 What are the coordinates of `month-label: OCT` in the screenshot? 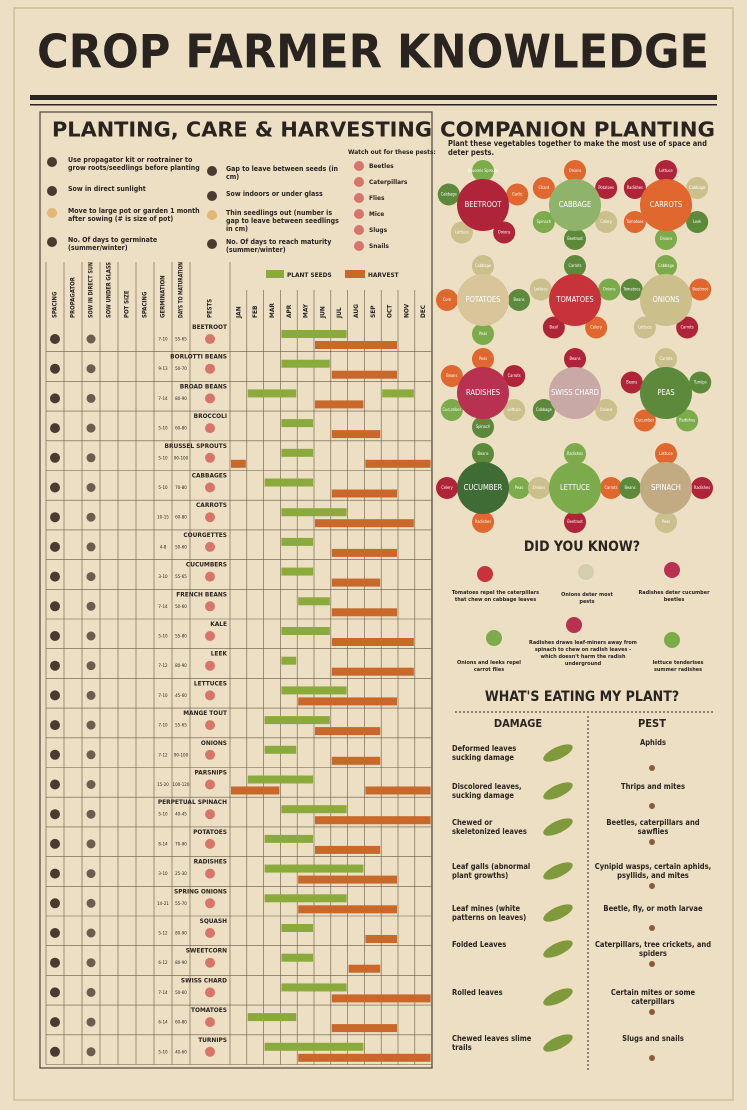 It's located at (390, 311).